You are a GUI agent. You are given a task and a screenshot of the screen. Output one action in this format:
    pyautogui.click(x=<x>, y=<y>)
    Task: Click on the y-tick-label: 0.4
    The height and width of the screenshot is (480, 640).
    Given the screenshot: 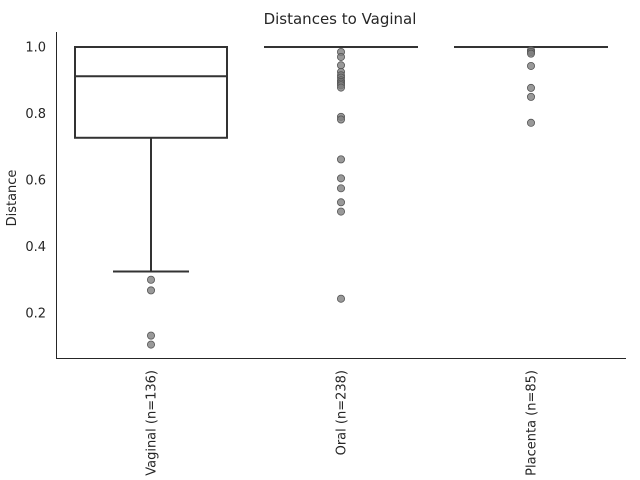 What is the action you would take?
    pyautogui.click(x=35, y=247)
    